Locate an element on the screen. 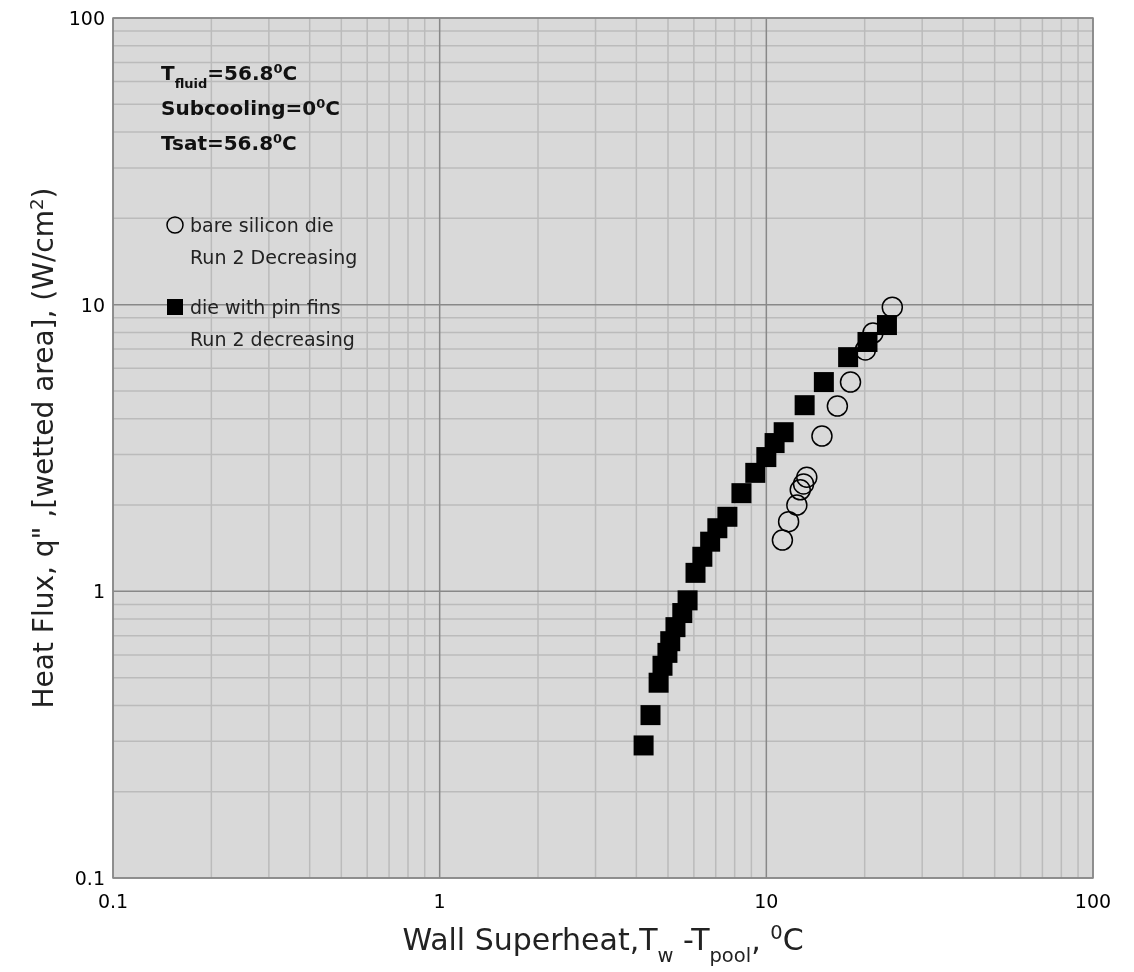 This screenshot has height=972, width=1134. x-tick-label: 1 is located at coordinates (439, 901).